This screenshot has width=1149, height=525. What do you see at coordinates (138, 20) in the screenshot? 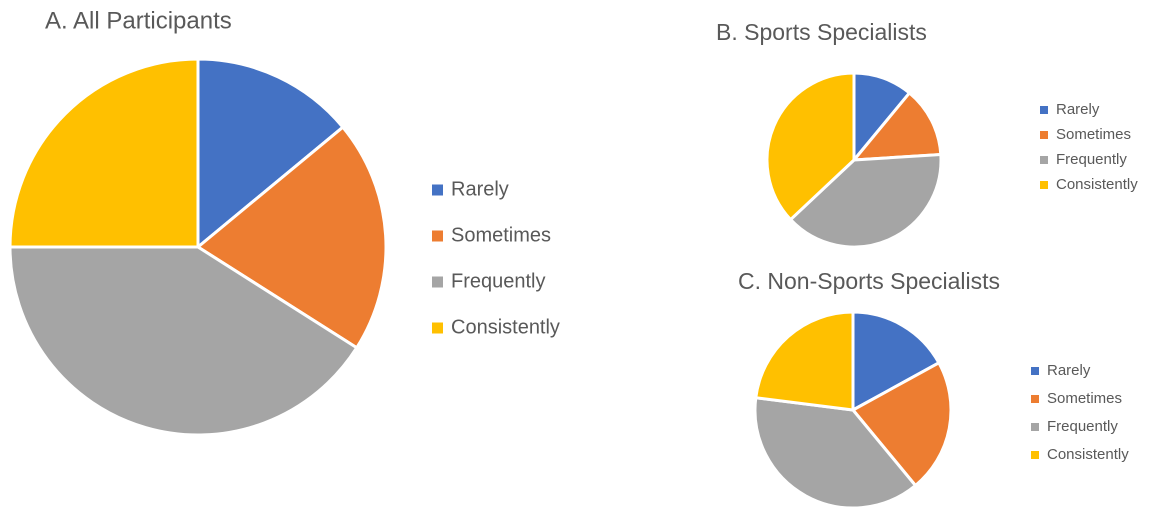
I see `chart-title: A. All Participants` at bounding box center [138, 20].